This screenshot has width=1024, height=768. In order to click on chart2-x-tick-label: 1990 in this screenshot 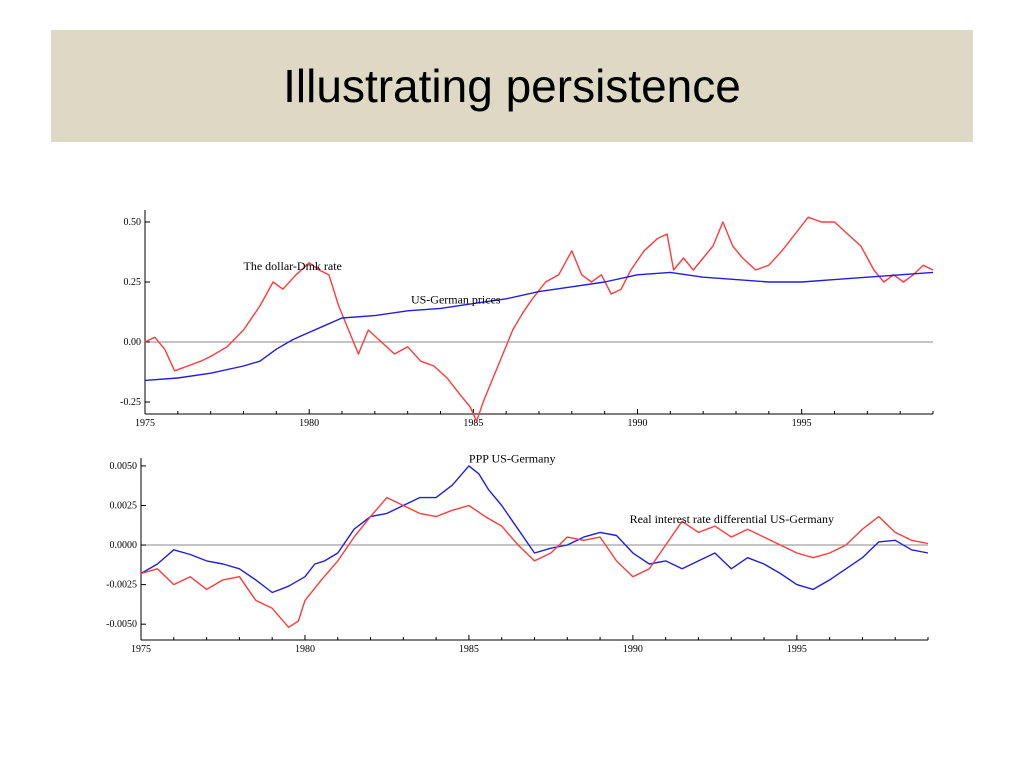, I will do `click(633, 649)`.